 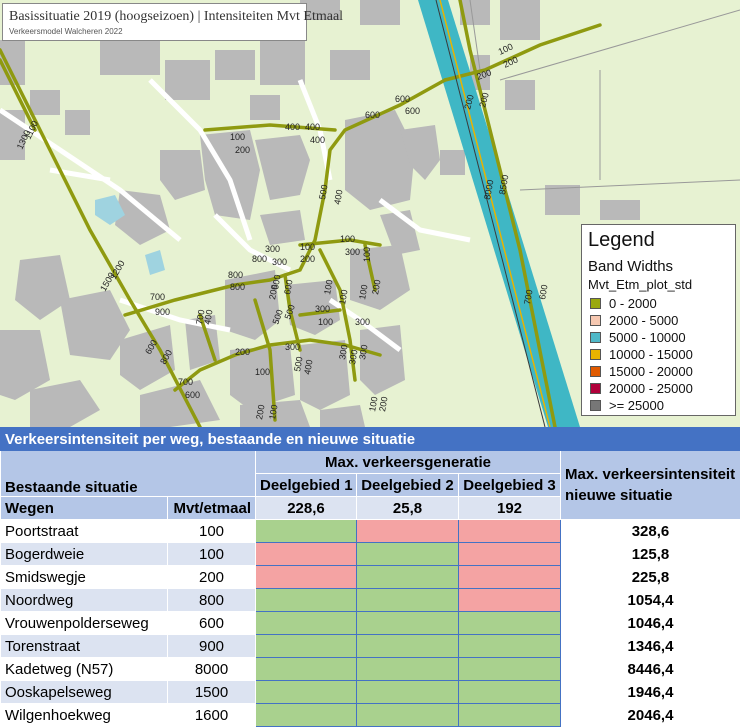 I want to click on legend-label: 0 - 2000, so click(x=633, y=303).